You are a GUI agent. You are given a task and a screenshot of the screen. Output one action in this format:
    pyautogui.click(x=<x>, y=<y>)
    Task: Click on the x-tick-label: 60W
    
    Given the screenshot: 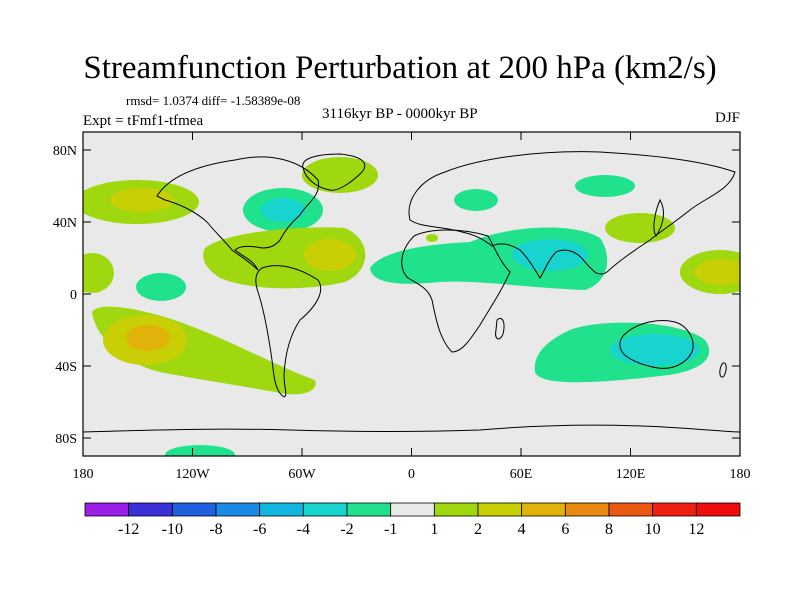 What is the action you would take?
    pyautogui.click(x=302, y=474)
    